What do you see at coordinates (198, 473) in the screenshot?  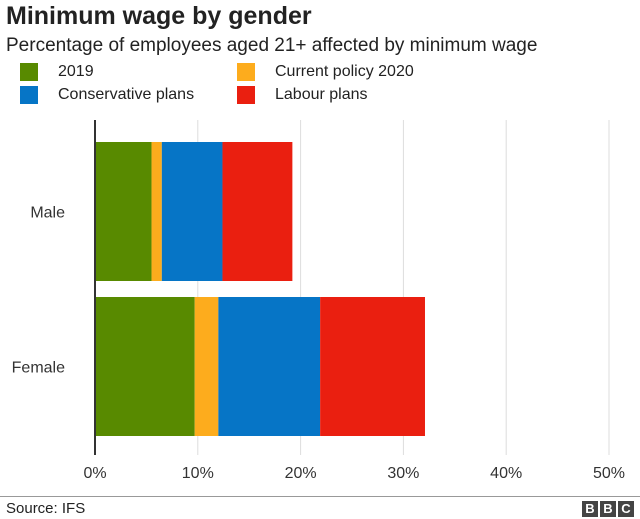 I see `tick-label: 10%` at bounding box center [198, 473].